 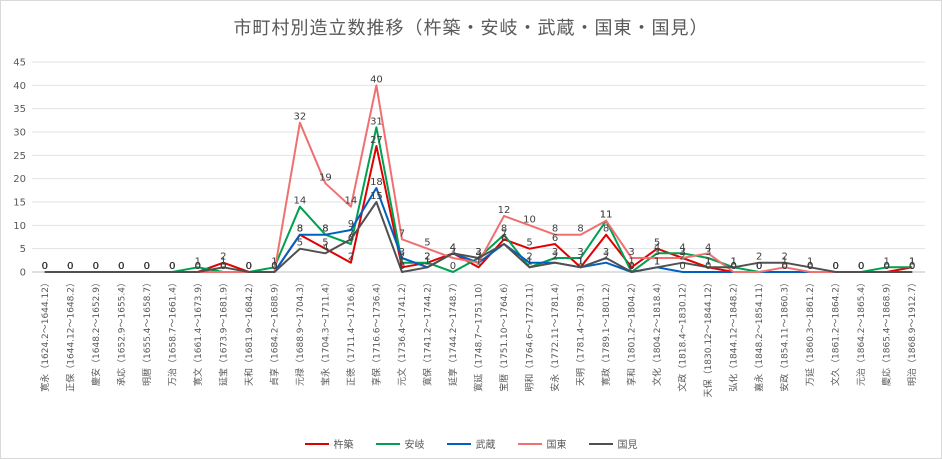 I want to click on x-tick-label: 弘化（1844.12～1848.2）, so click(x=734, y=335).